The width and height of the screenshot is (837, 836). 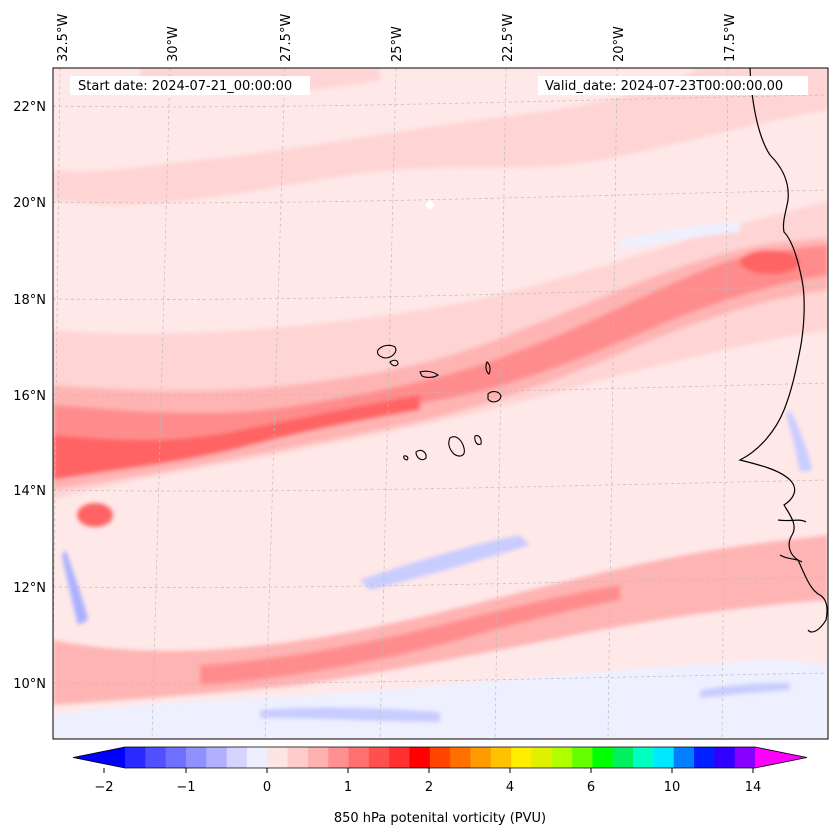 What do you see at coordinates (29, 107) in the screenshot?
I see `lat-label: 22°N` at bounding box center [29, 107].